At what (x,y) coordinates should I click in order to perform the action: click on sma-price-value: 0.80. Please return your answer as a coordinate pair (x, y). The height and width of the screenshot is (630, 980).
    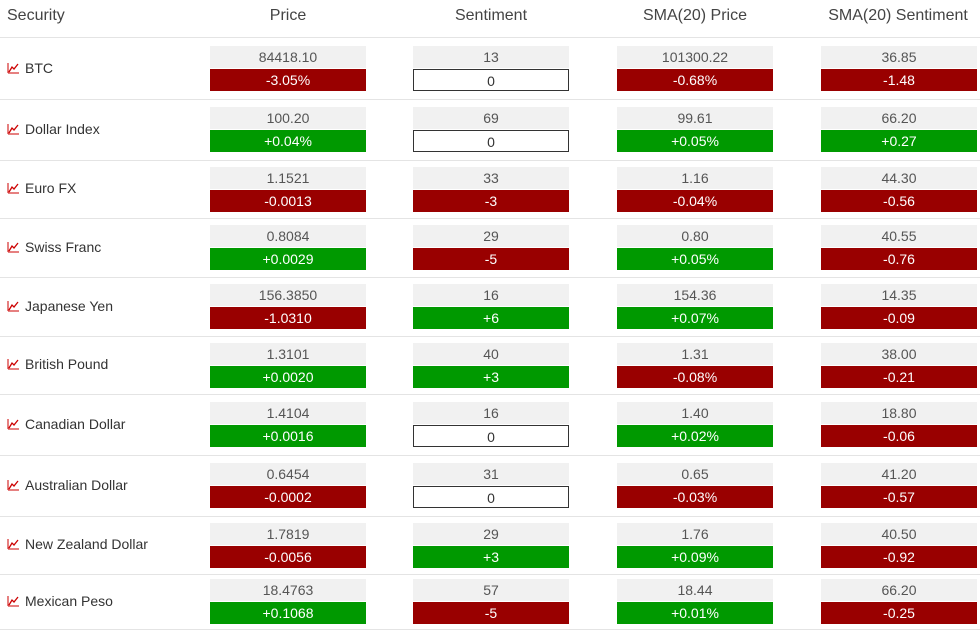
    Looking at the image, I should click on (695, 236).